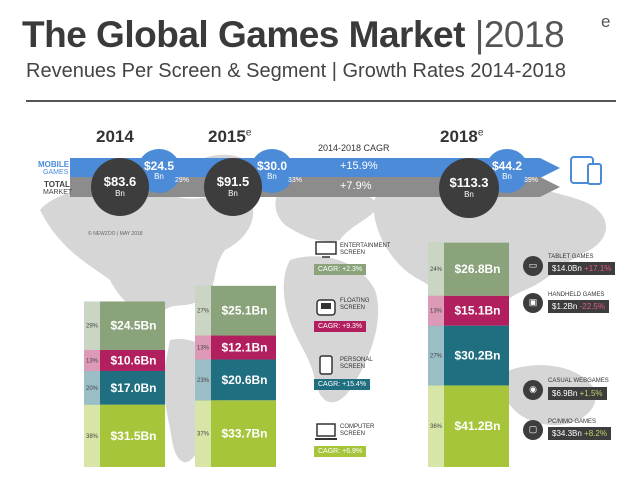 This screenshot has width=640, height=481. Describe the element at coordinates (531, 180) in the screenshot. I see `mobile-share-2018: 39%` at that location.